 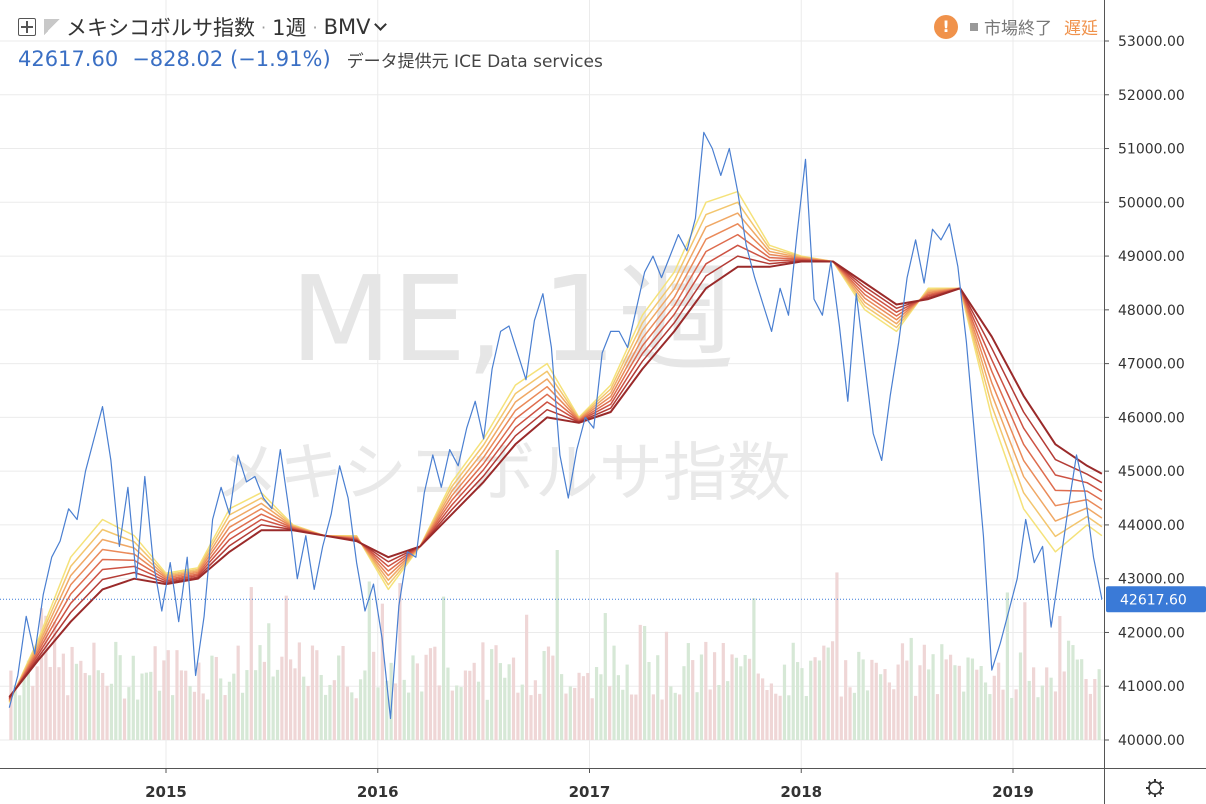 What do you see at coordinates (289, 28) in the screenshot?
I see `interval-label: 1週` at bounding box center [289, 28].